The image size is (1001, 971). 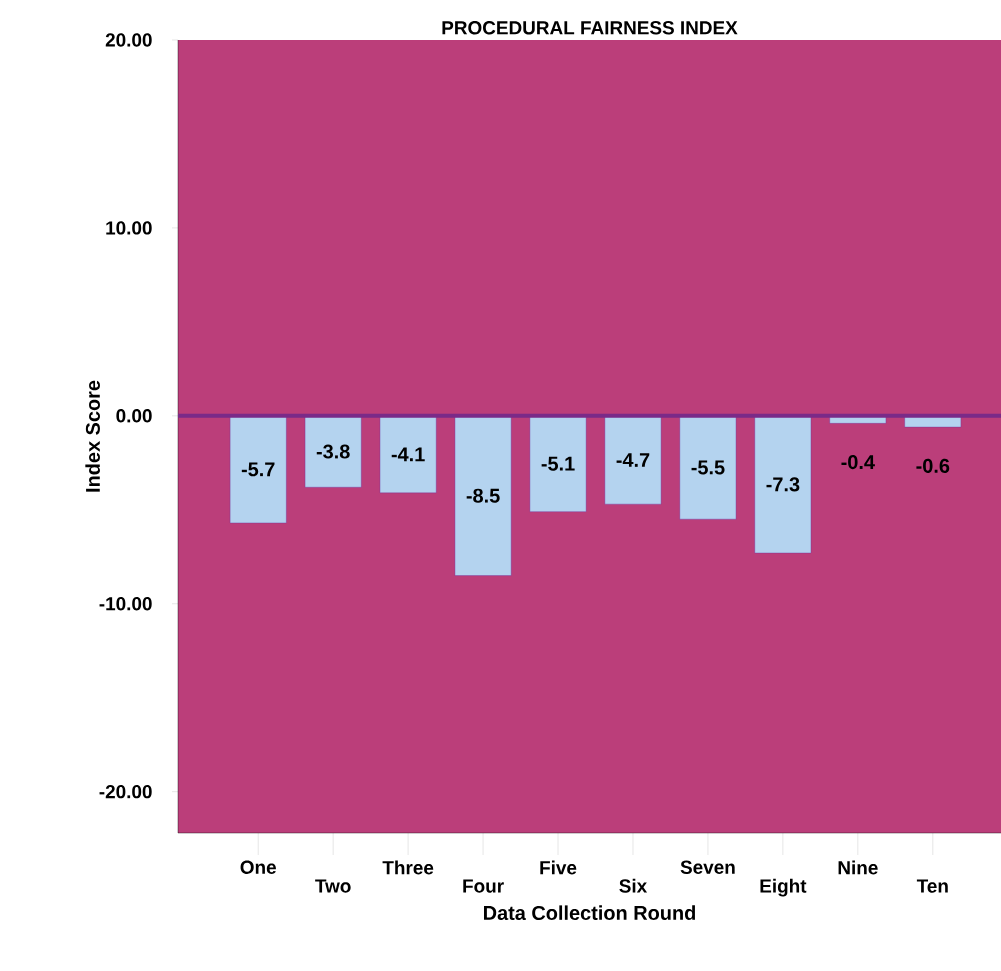 I want to click on chart-title: PROCEDURAL FAIRNESS INDEX, so click(x=590, y=28).